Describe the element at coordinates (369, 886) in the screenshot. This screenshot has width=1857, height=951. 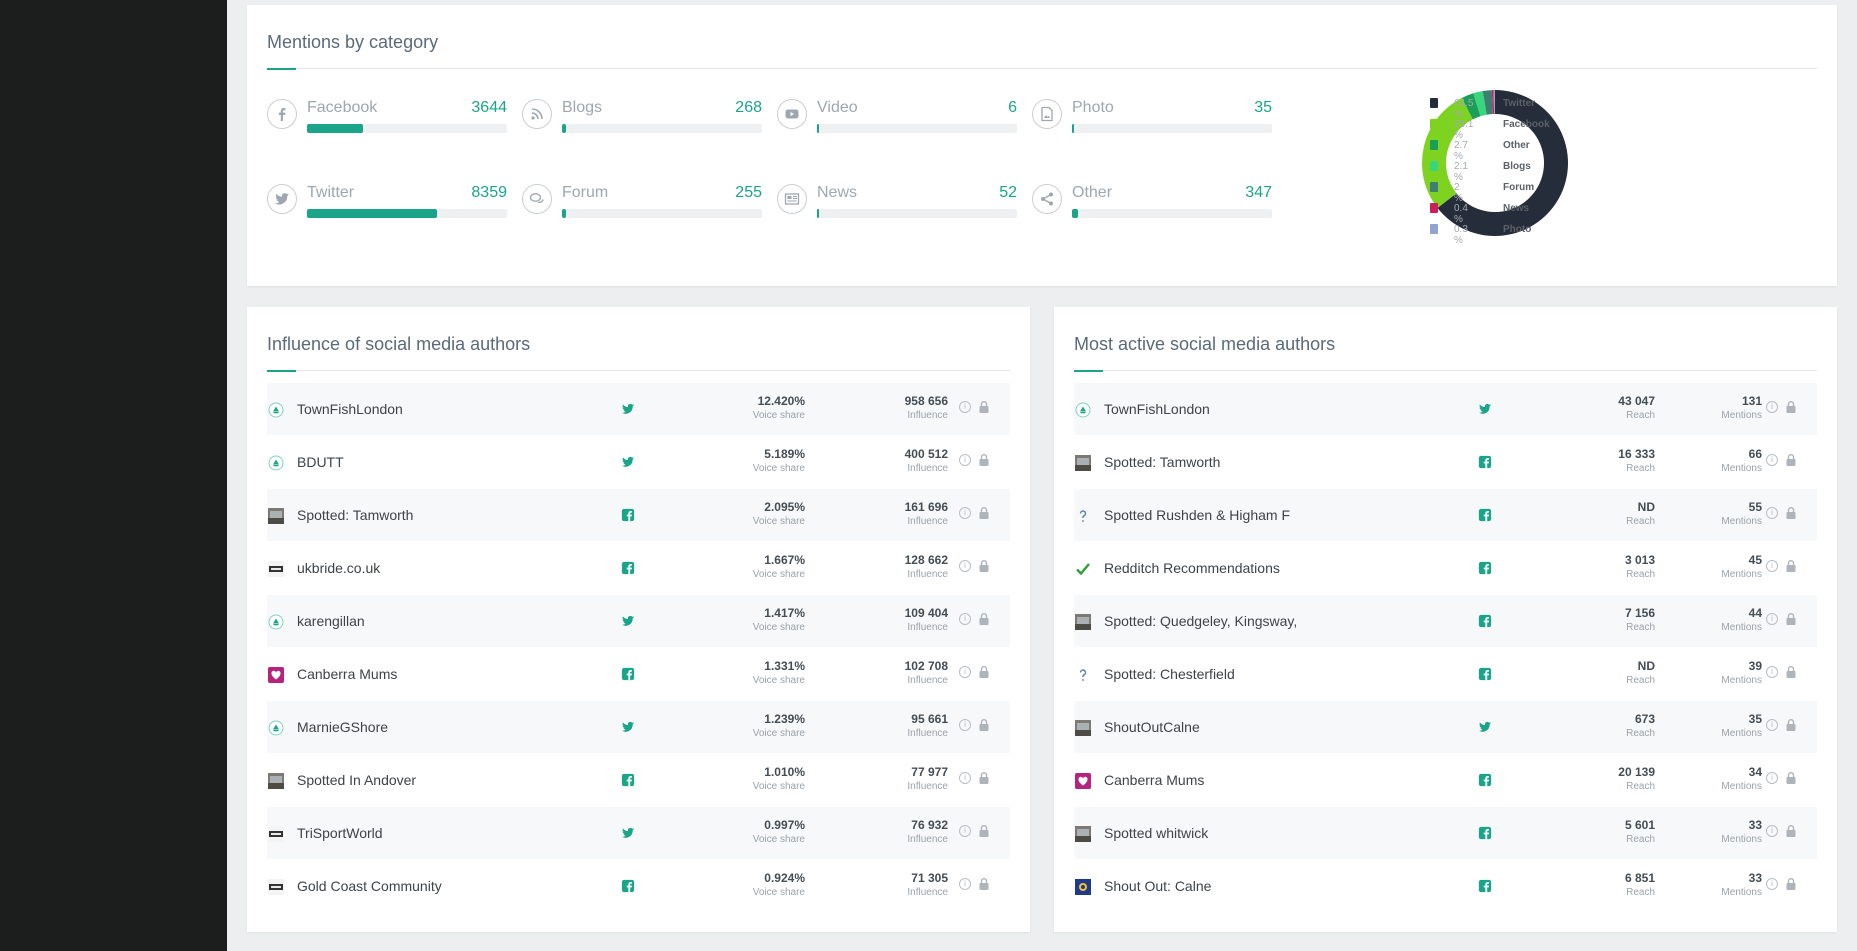
I see `author-name: Gold Coast Community` at that location.